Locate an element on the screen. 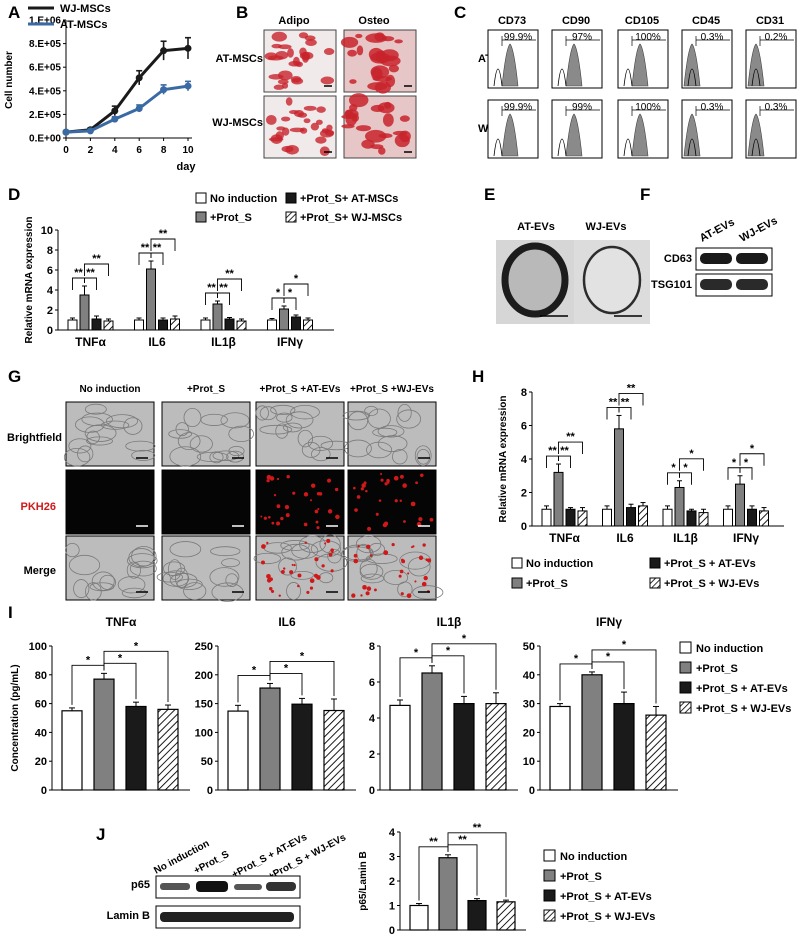 Image resolution: width=800 pixels, height=948 pixels. y-axis-label: p65/Lamin B is located at coordinates (363, 880).